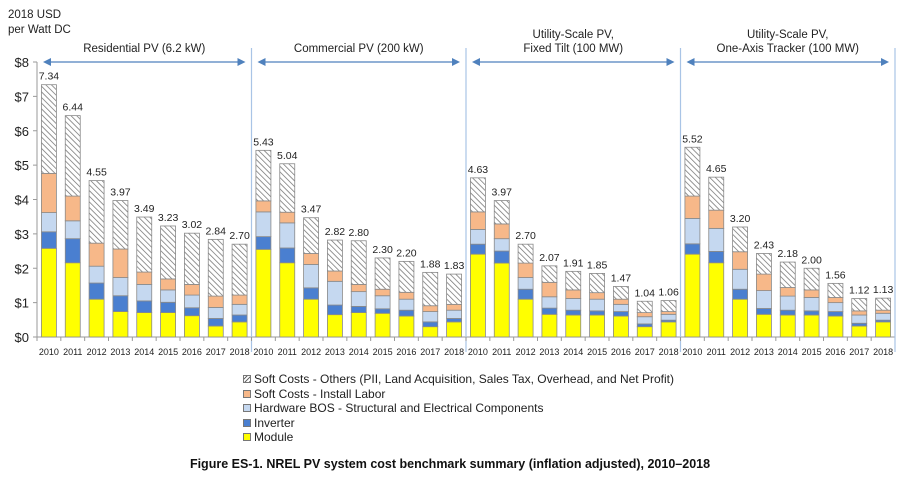  Describe the element at coordinates (406, 253) in the screenshot. I see `bar-total-label: 2.20` at that location.